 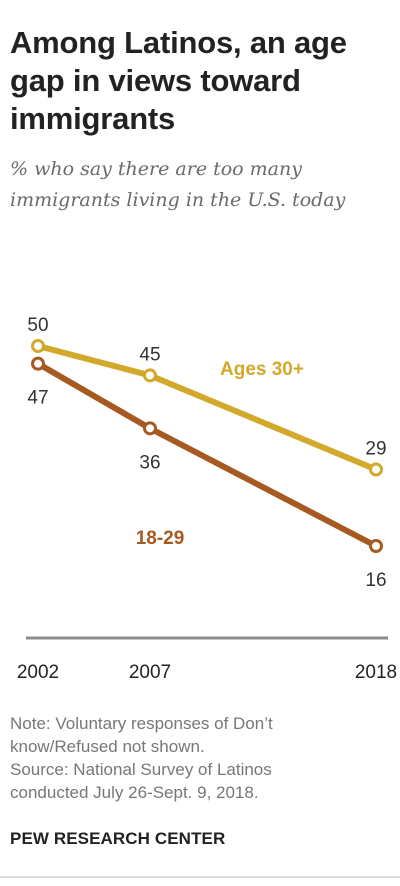 What do you see at coordinates (37, 398) in the screenshot?
I see `data-label: 47` at bounding box center [37, 398].